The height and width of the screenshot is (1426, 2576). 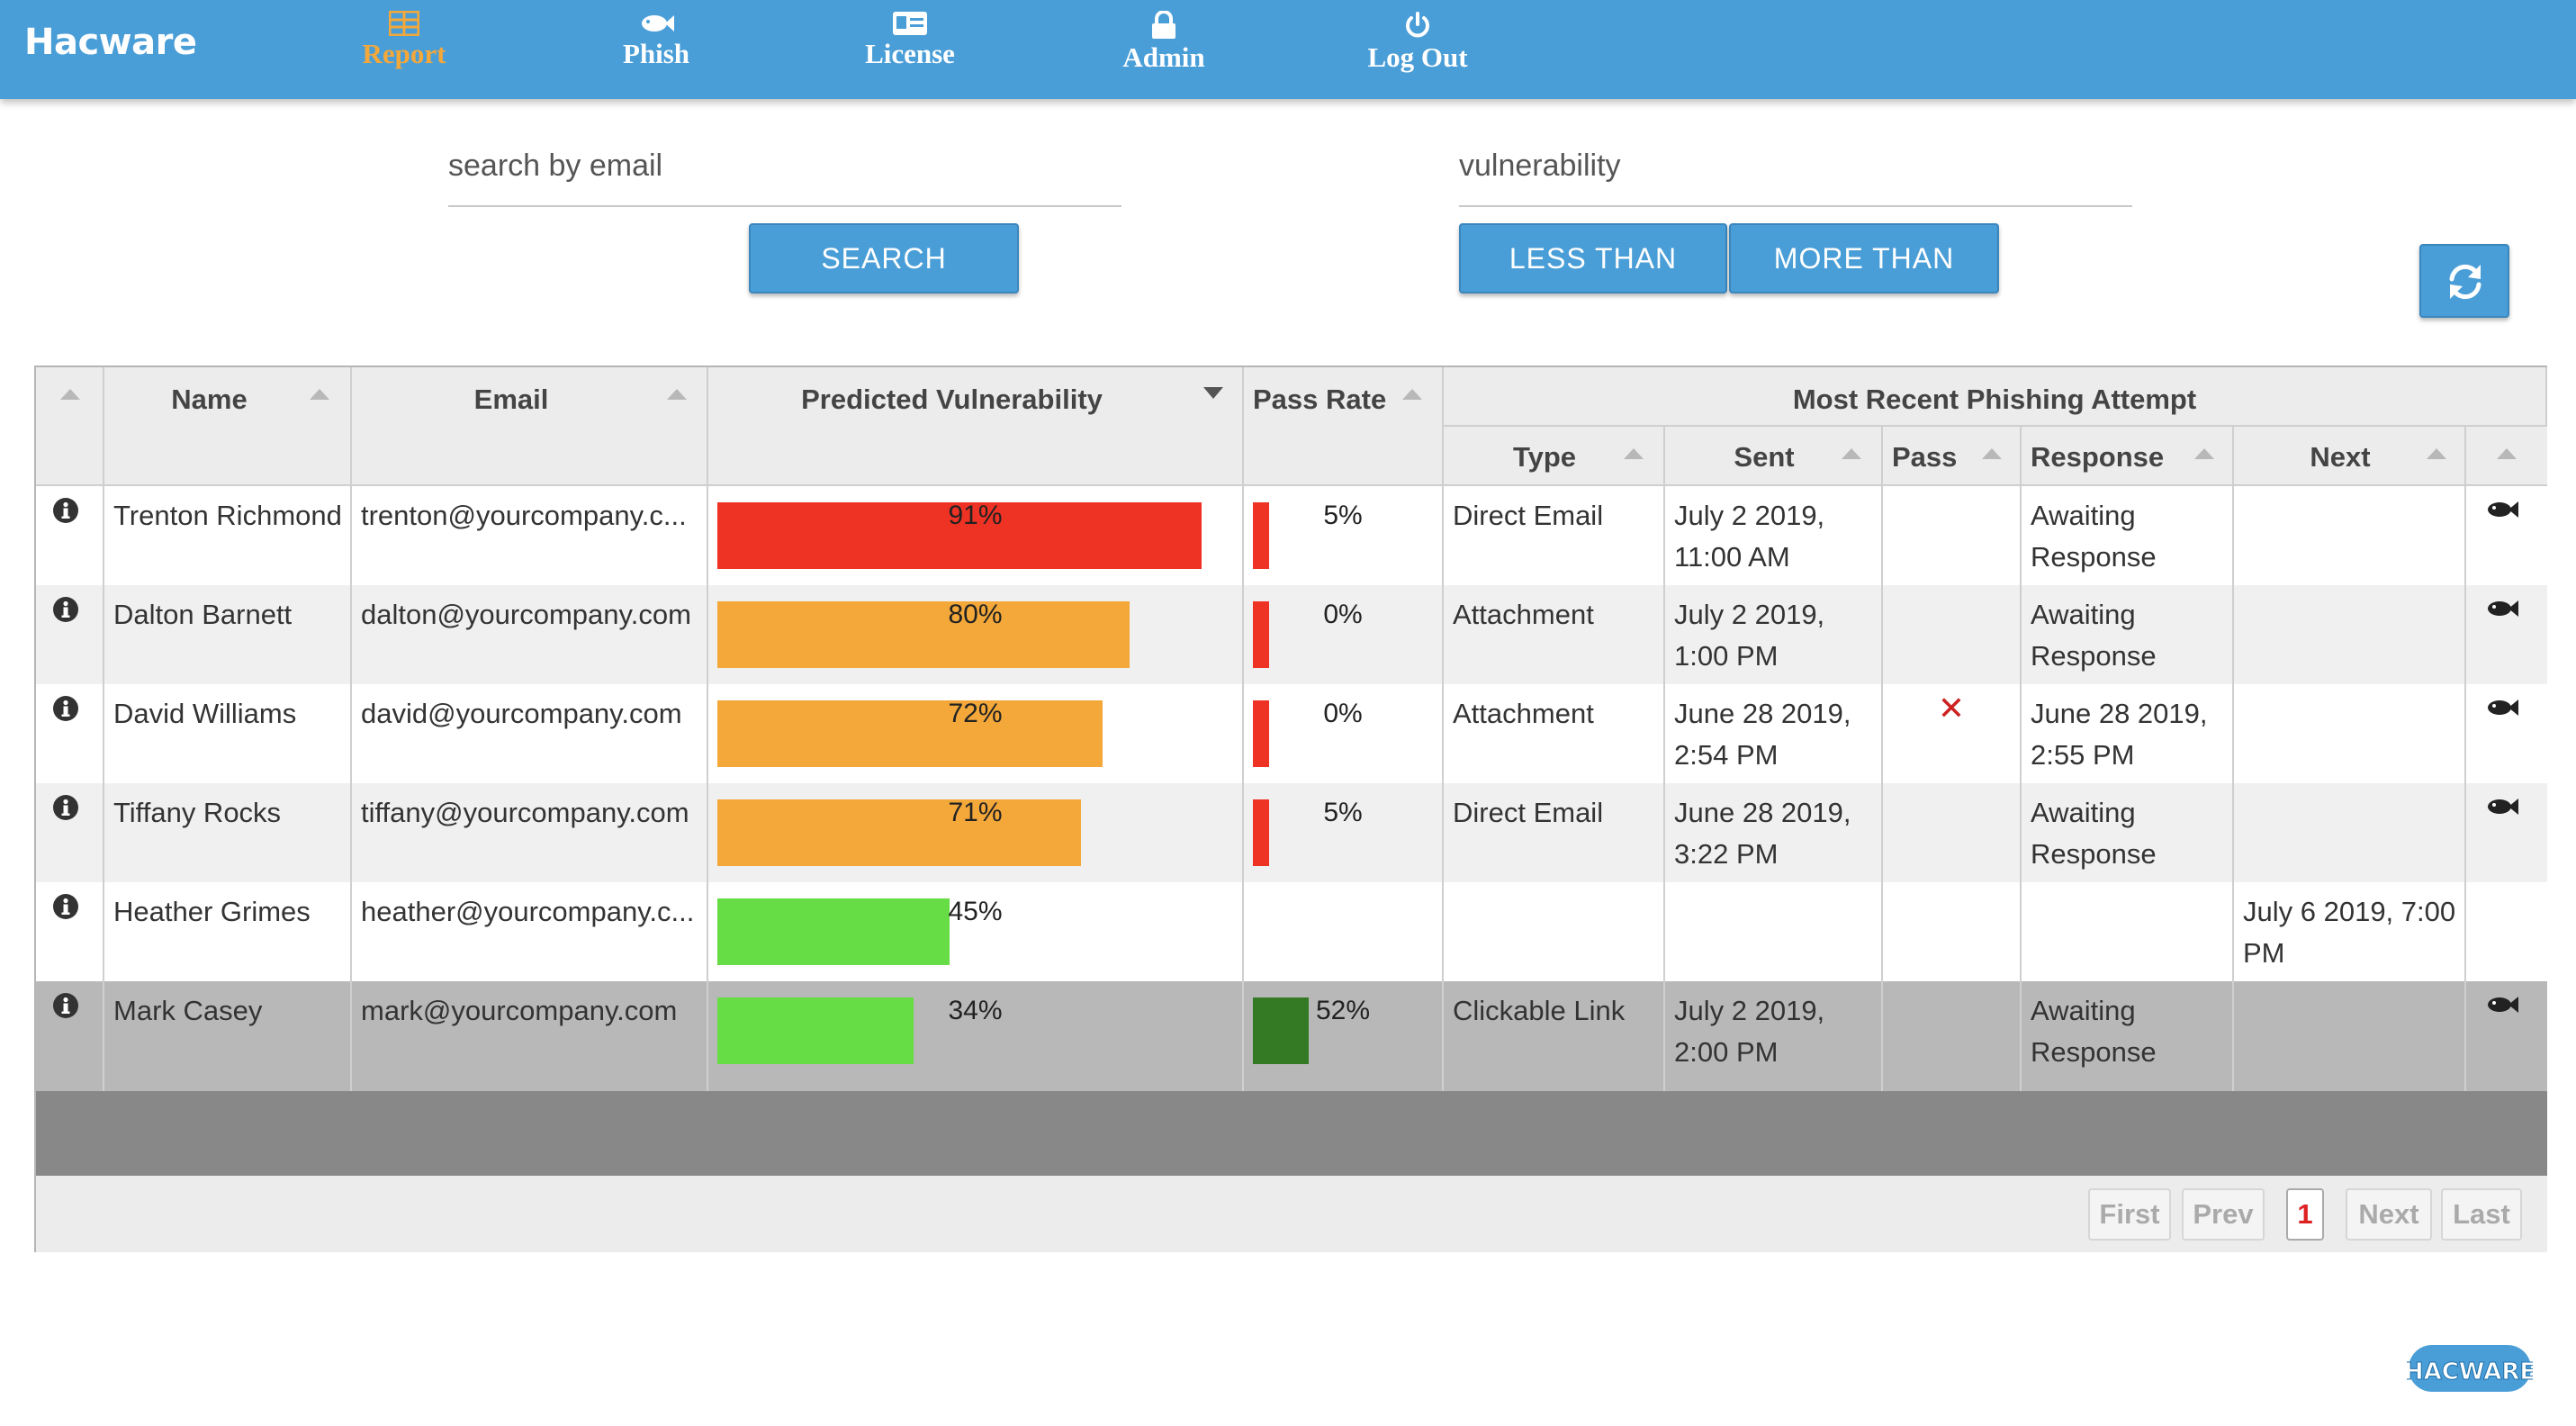 What do you see at coordinates (1795, 162) in the screenshot?
I see `vulnerability-input` at bounding box center [1795, 162].